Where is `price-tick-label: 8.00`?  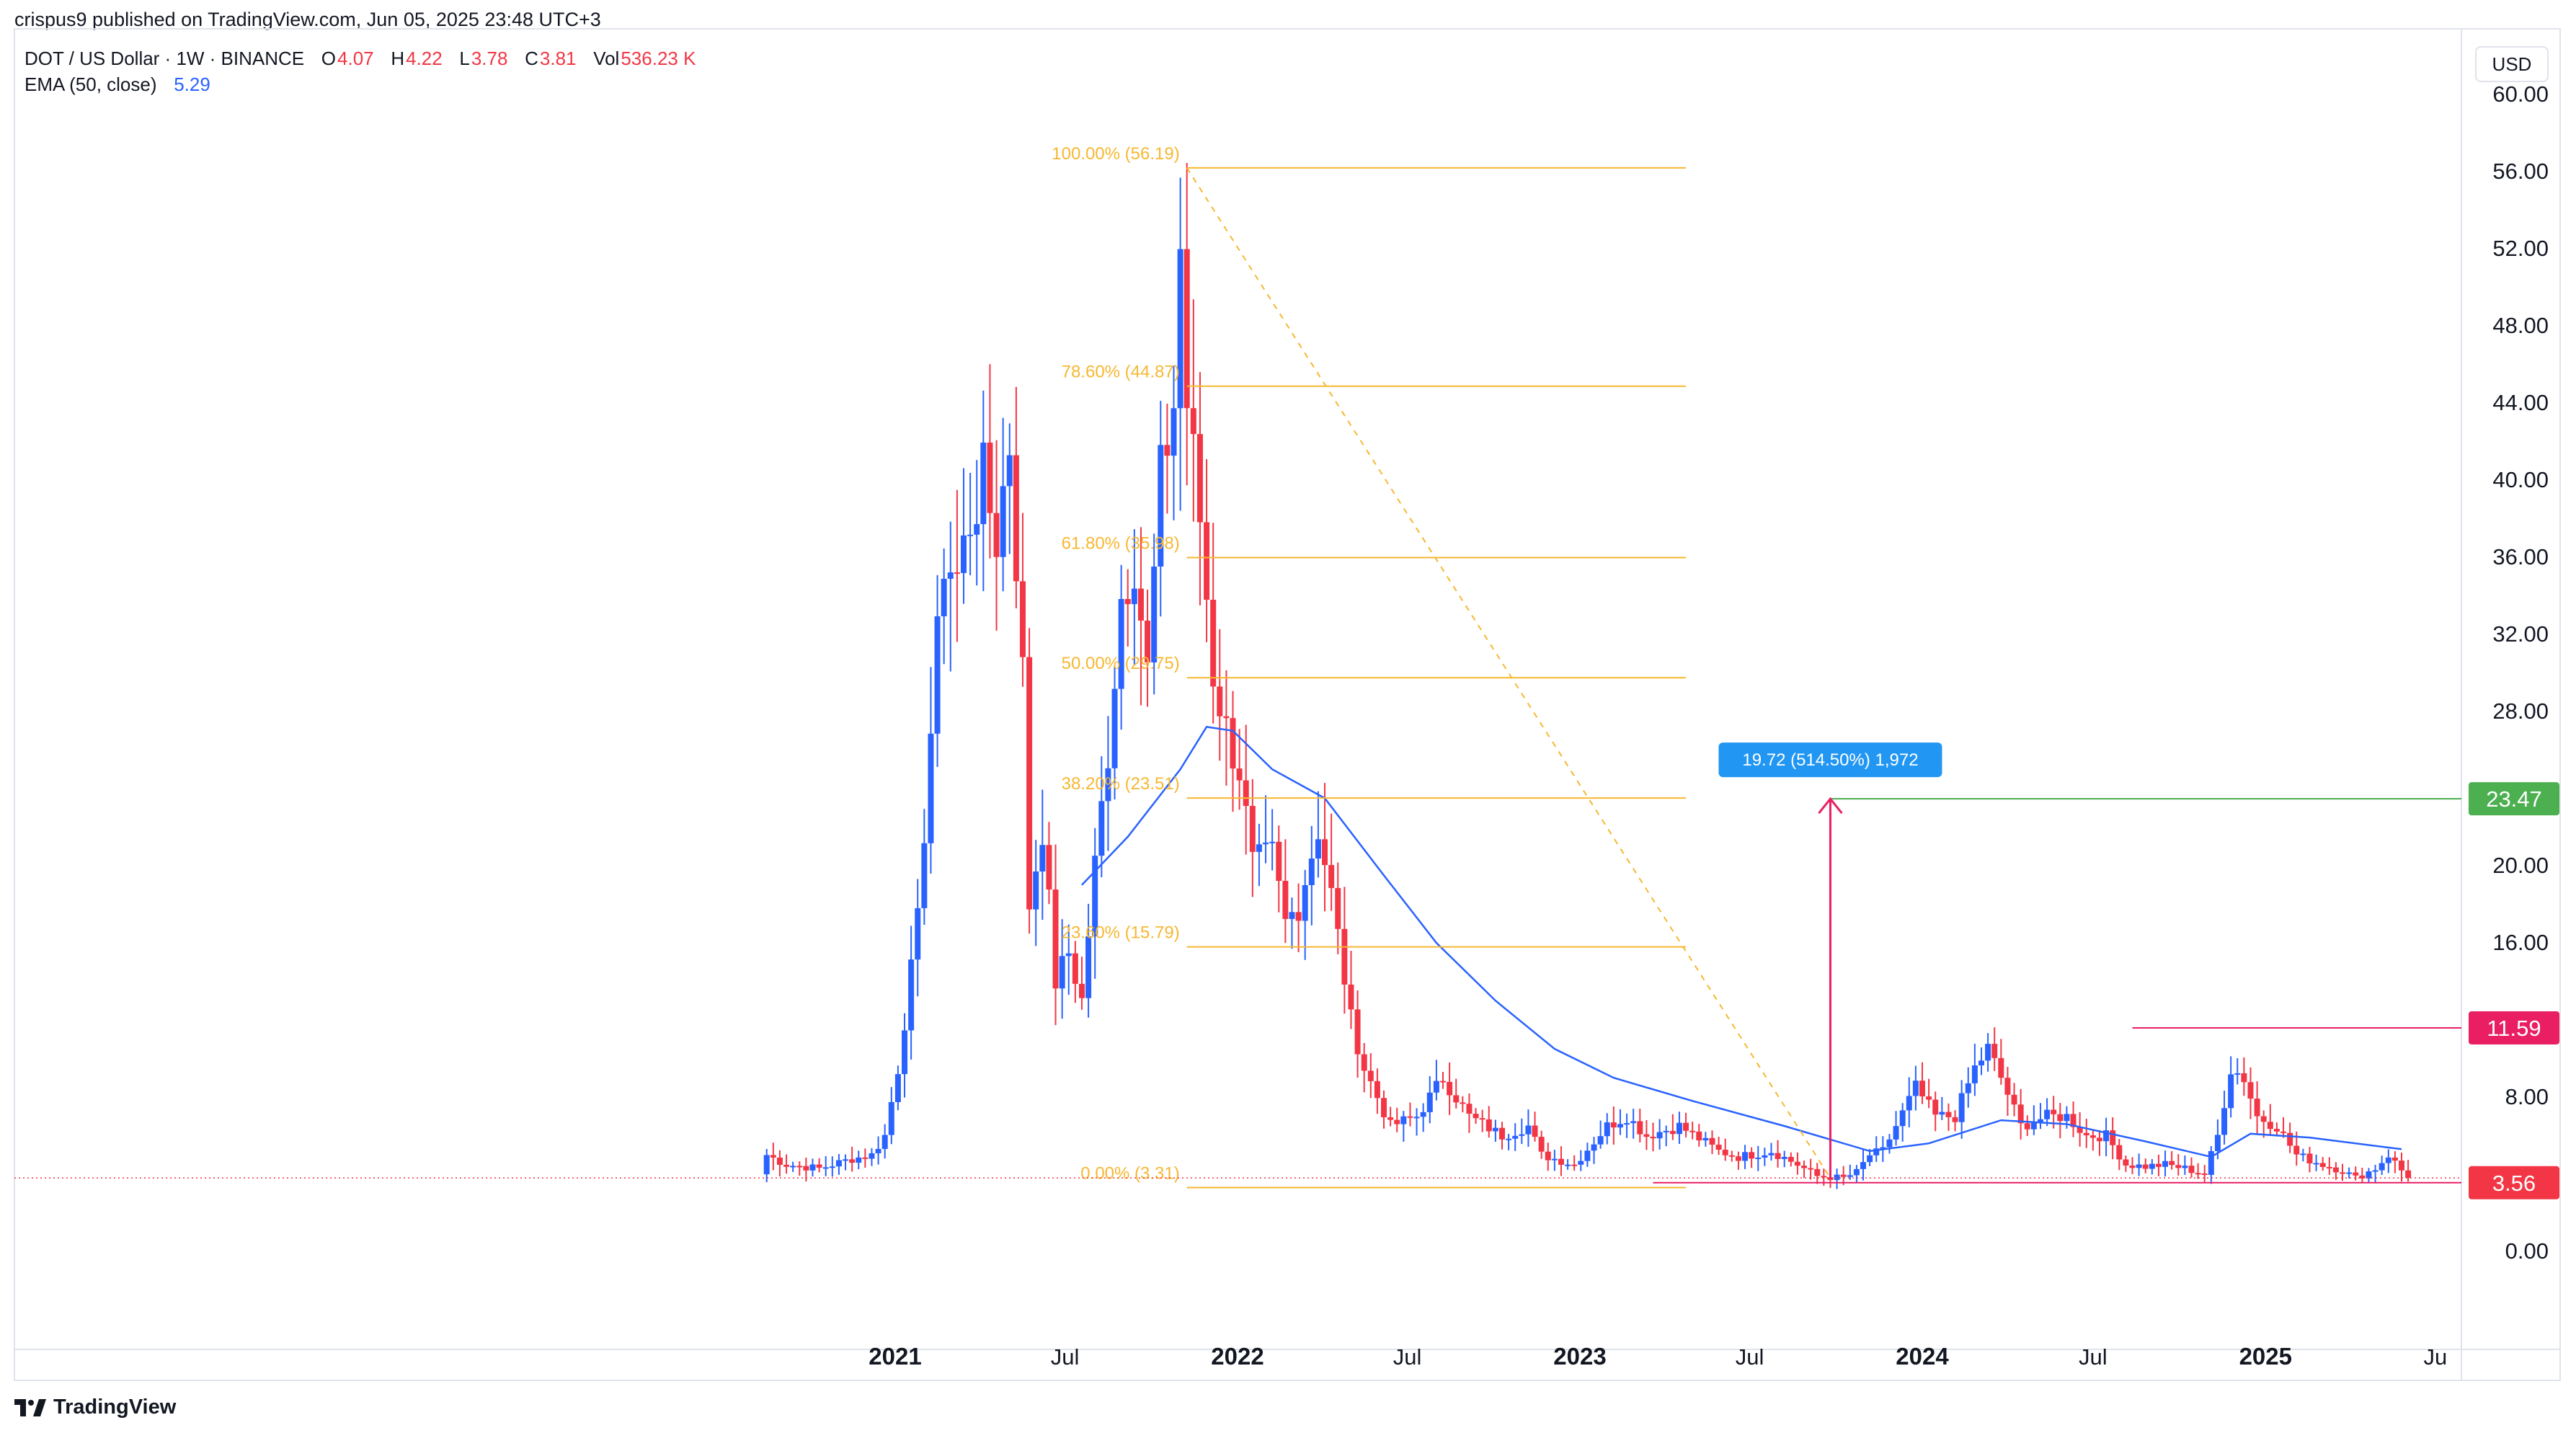
price-tick-label: 8.00 is located at coordinates (2527, 1096).